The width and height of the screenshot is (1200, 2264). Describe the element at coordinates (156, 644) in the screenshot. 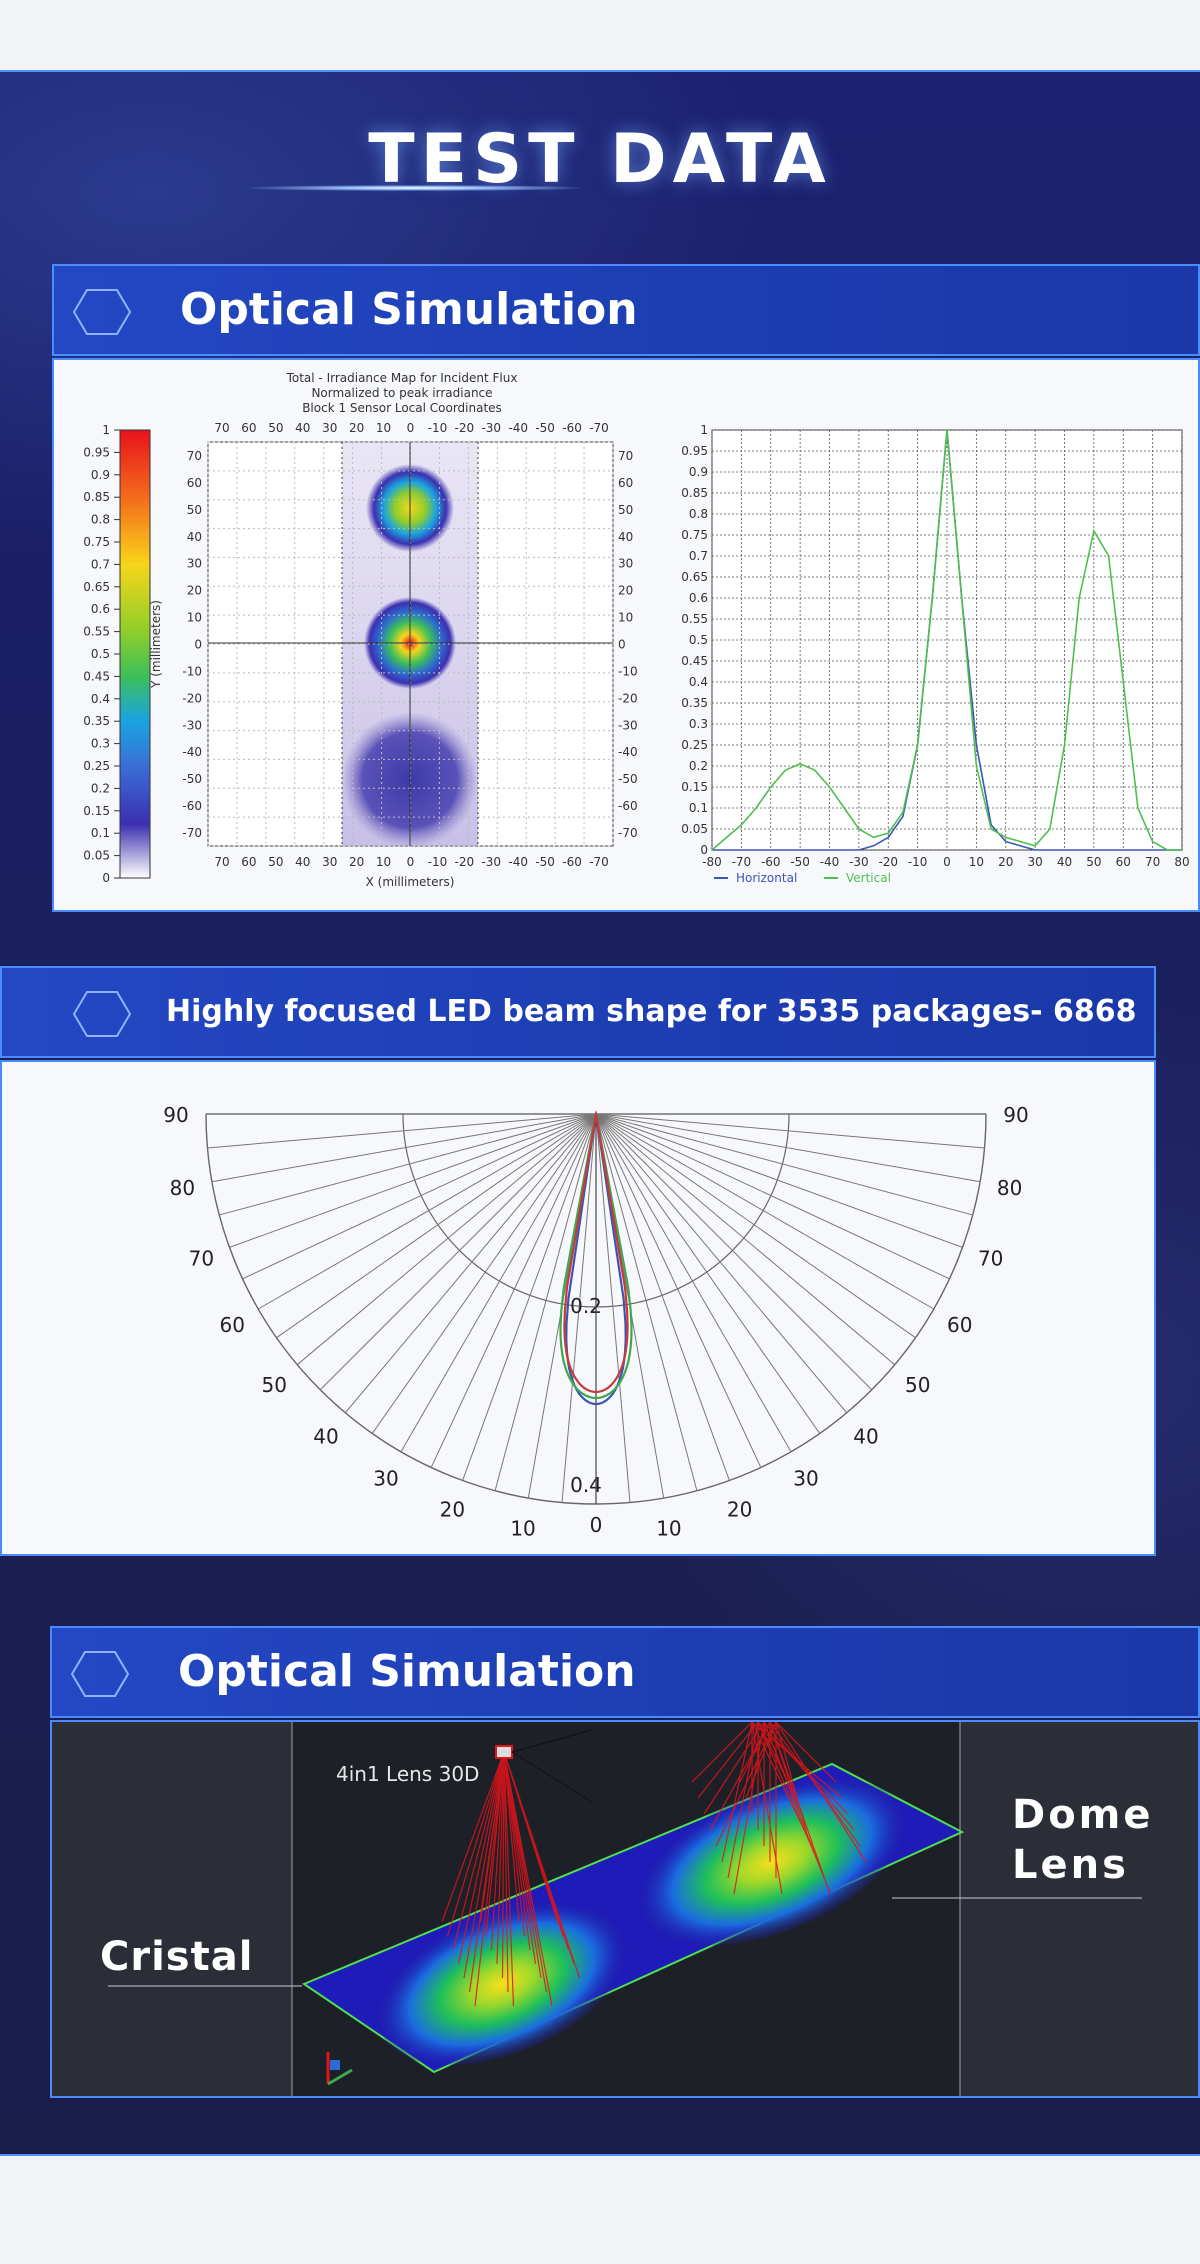

I see `map-y-axis-label: Y (millimeters)` at that location.